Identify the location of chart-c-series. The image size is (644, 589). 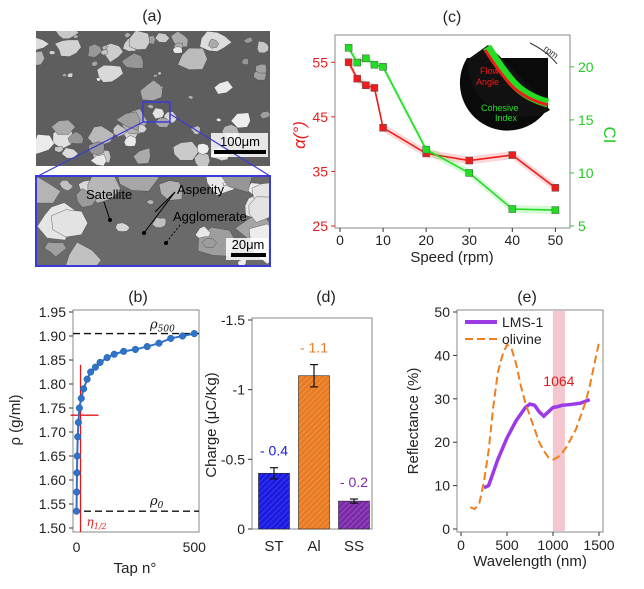
(452, 129).